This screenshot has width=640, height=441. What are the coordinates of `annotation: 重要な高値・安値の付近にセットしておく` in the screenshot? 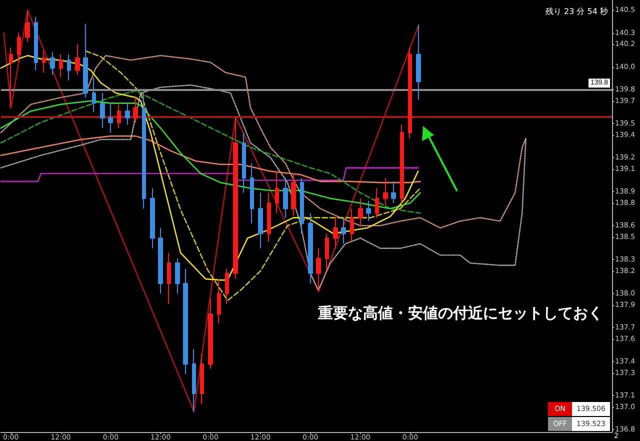 It's located at (460, 313).